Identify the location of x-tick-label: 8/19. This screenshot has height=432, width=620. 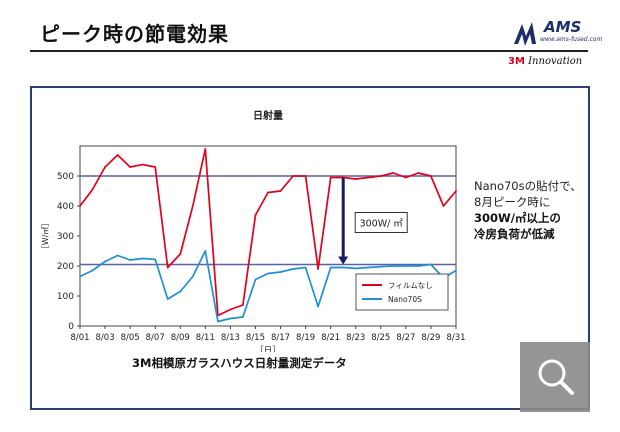
(305, 338).